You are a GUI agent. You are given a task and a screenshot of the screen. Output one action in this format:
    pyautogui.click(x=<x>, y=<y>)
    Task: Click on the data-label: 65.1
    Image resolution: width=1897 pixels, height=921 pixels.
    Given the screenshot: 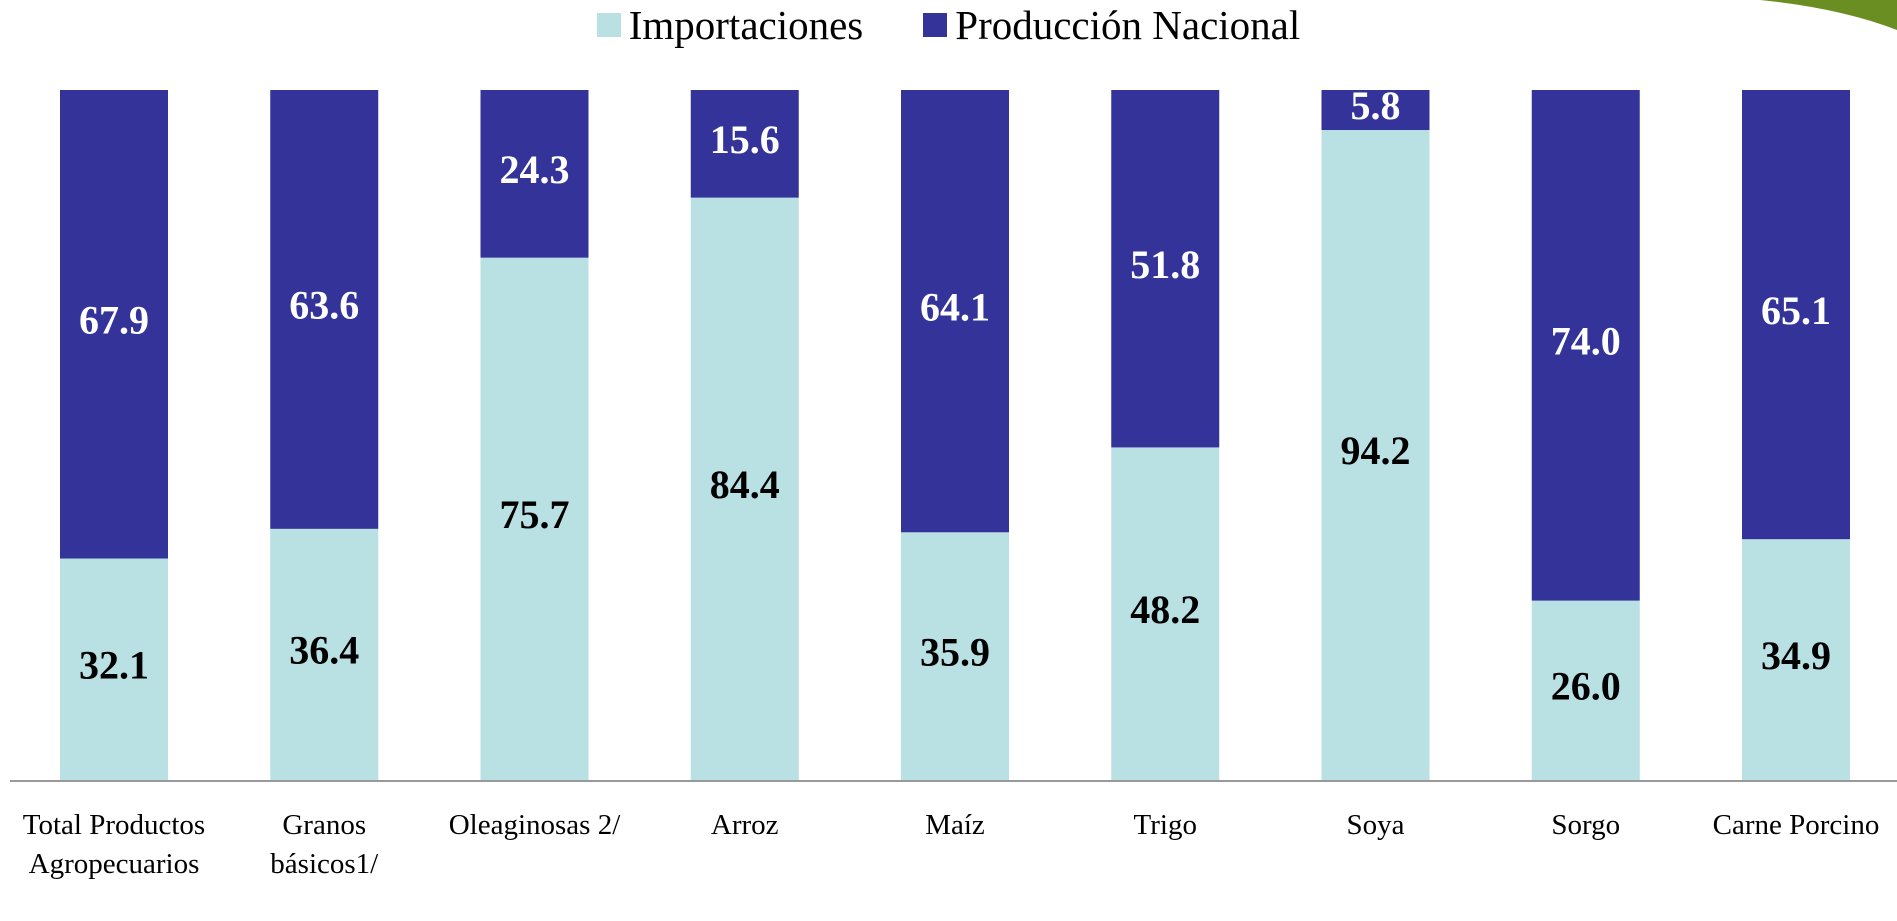 What is the action you would take?
    pyautogui.click(x=1796, y=310)
    